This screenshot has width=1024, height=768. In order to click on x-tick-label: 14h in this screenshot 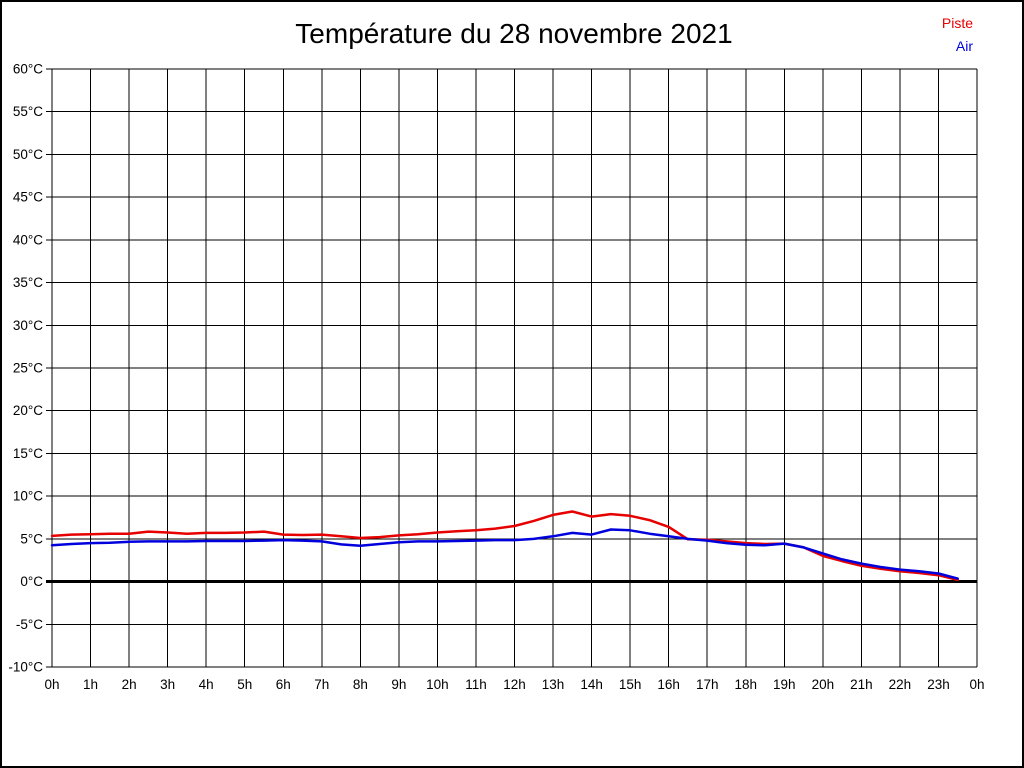, I will do `click(591, 684)`.